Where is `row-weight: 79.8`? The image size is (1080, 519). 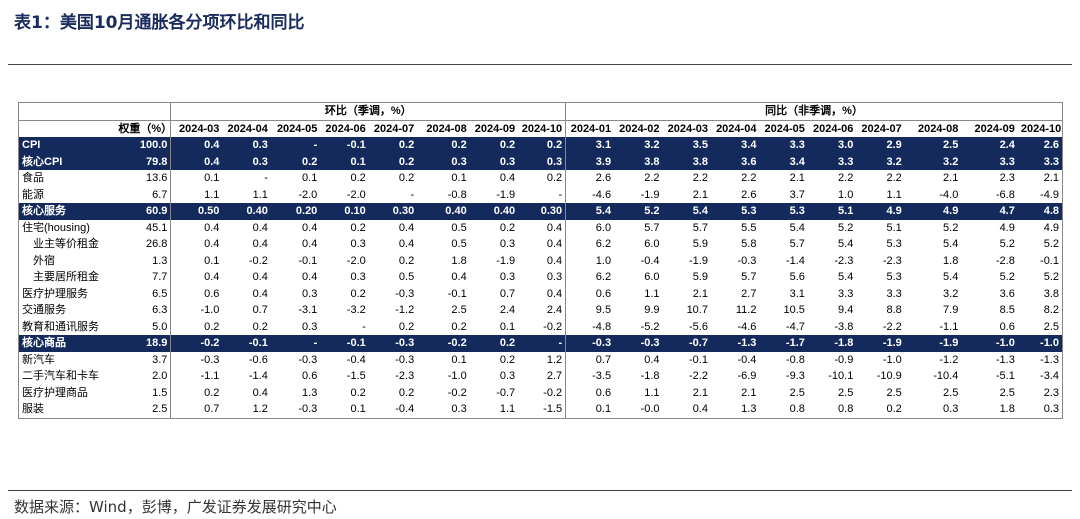 row-weight: 79.8 is located at coordinates (143, 161).